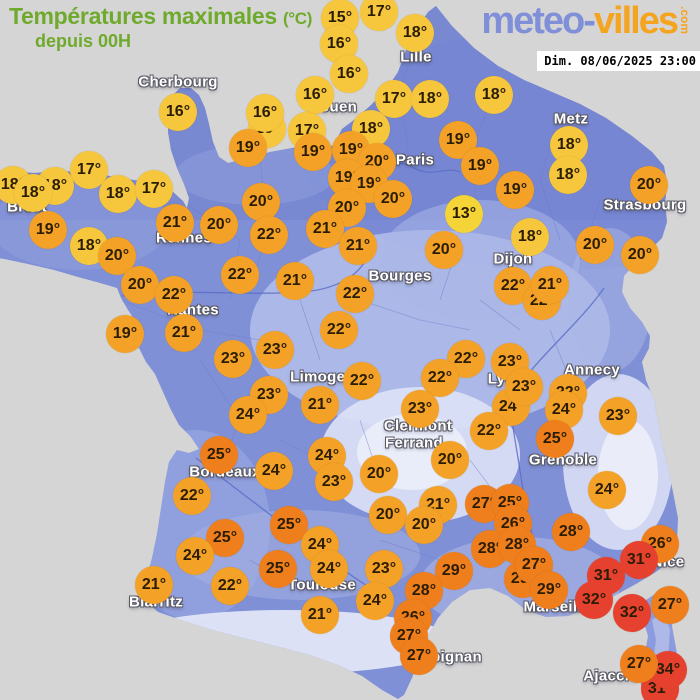 This screenshot has height=700, width=700. What do you see at coordinates (322, 377) in the screenshot?
I see `city-label-limoges: Limoges` at bounding box center [322, 377].